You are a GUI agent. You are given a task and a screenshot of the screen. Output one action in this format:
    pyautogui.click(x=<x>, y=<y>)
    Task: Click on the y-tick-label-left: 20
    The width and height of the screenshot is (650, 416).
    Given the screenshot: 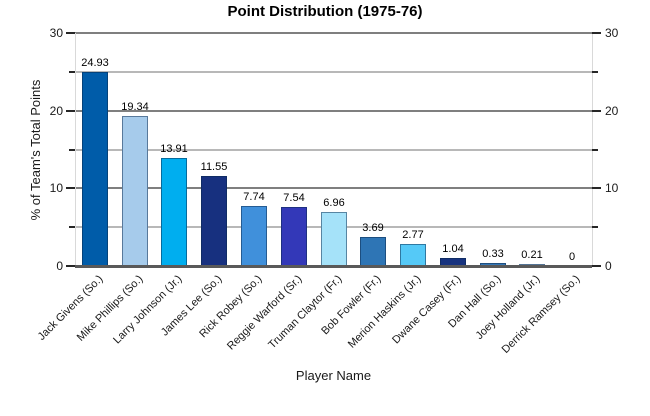 What is the action you would take?
    pyautogui.click(x=56, y=110)
    